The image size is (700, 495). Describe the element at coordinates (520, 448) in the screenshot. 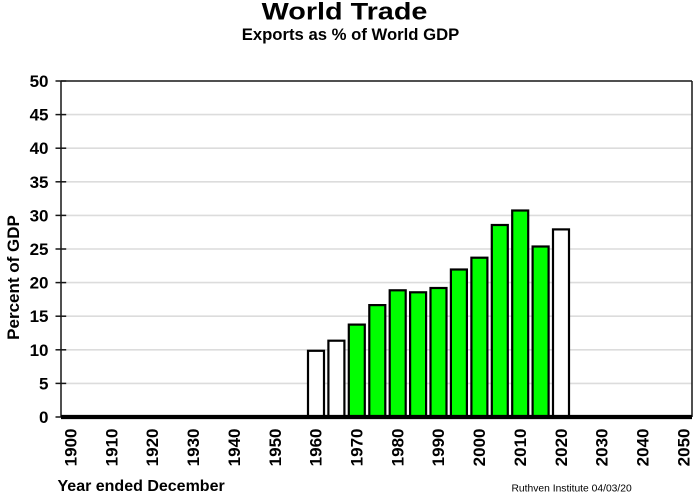

I see `svg-text: 2010` at that location.